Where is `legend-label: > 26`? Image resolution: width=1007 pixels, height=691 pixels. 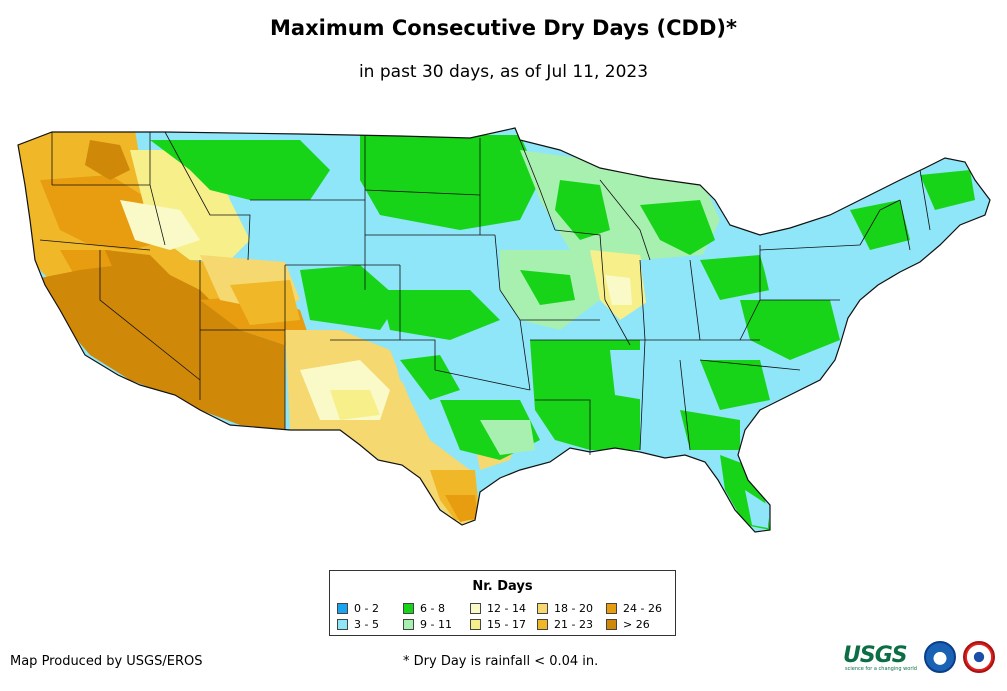 legend-label: > 26 is located at coordinates (636, 624).